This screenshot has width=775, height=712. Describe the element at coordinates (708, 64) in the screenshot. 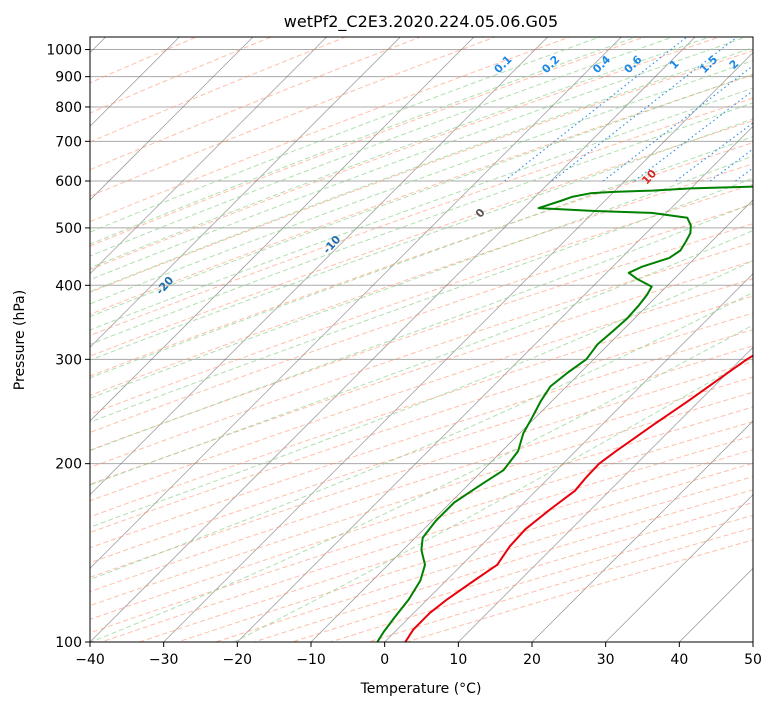

I see `mixing-ratio-label: 1.5` at that location.